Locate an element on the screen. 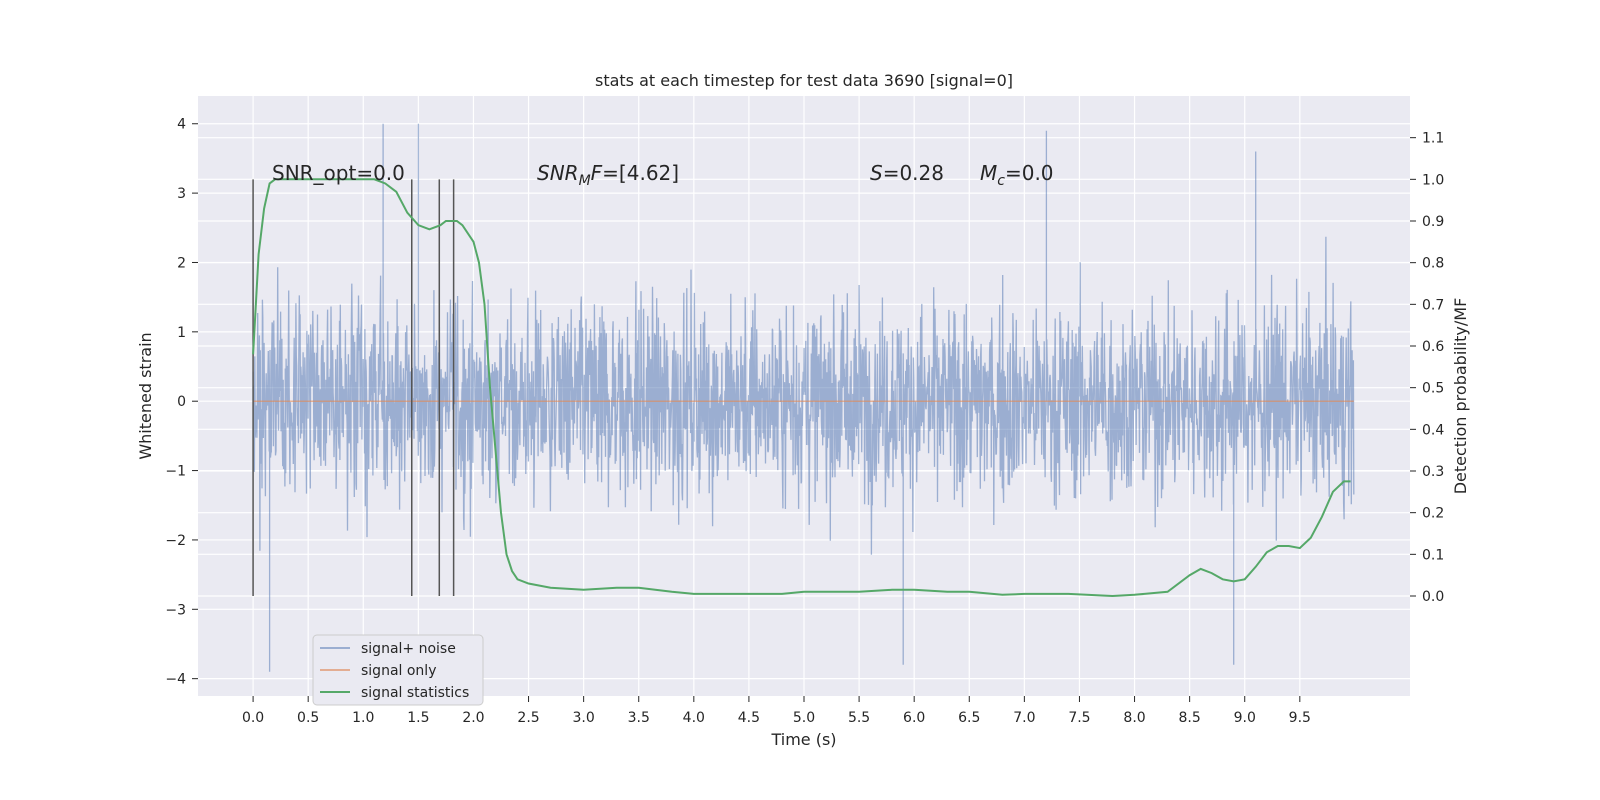 The image size is (1600, 800). x-tick-label: 0.5 is located at coordinates (308, 718).